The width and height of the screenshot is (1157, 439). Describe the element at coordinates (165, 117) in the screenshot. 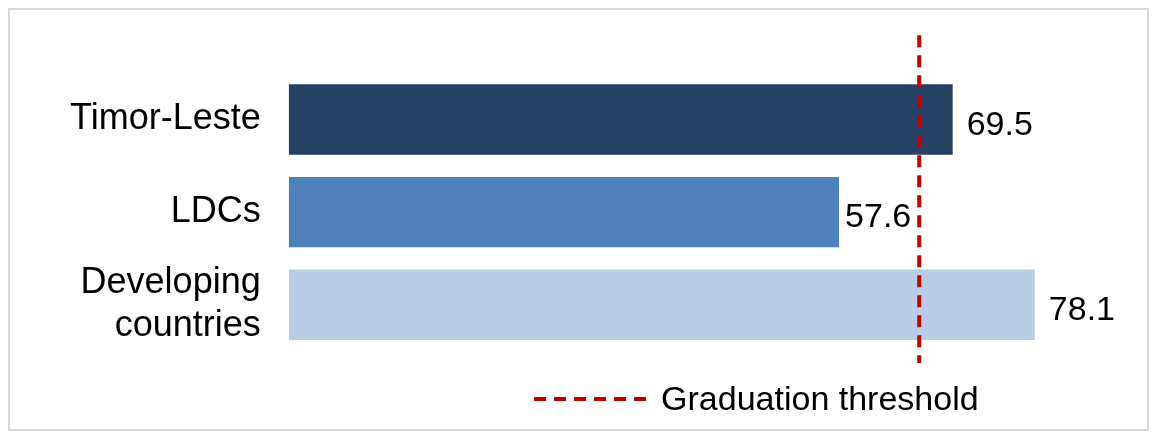

I see `y-tick-label: Timor-Leste` at that location.